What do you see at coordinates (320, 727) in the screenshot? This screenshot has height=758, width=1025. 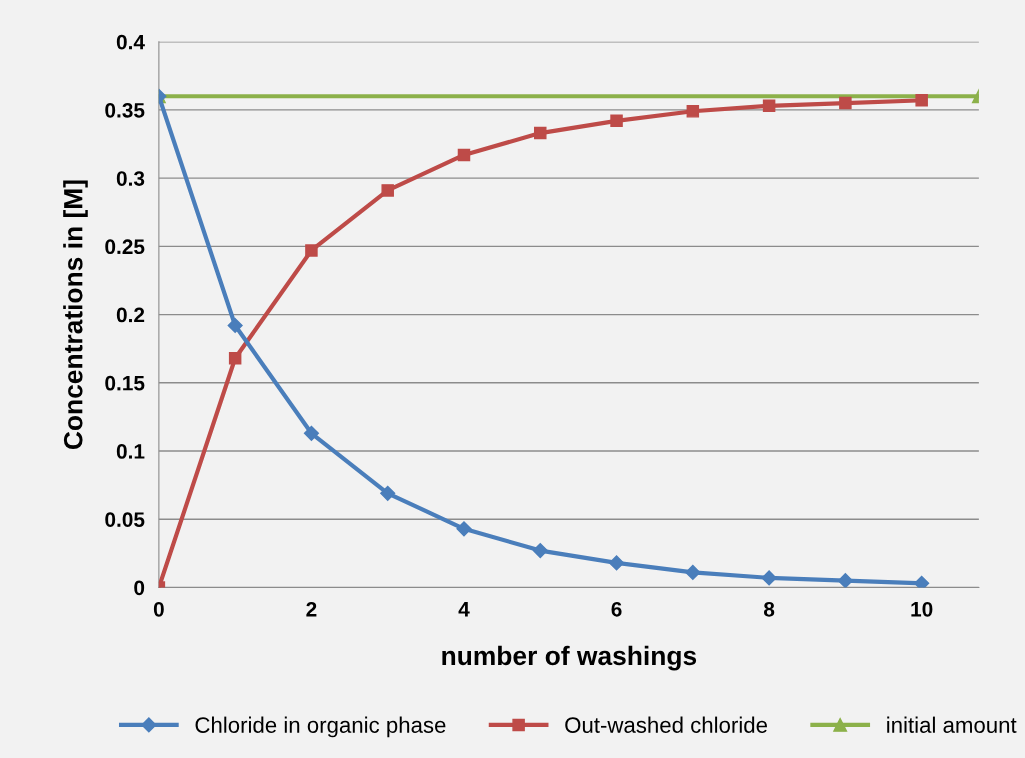 I see `legend-label: Chloride in organic phase` at bounding box center [320, 727].